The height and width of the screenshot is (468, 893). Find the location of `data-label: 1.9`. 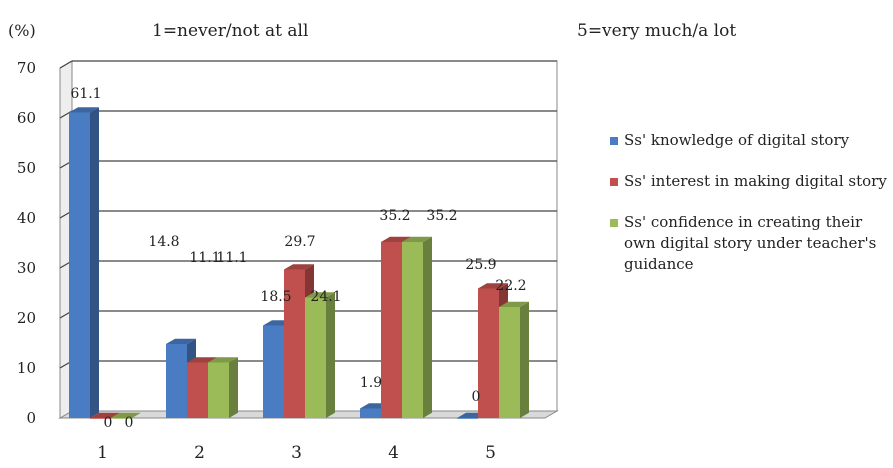

data-label: 1.9 is located at coordinates (371, 383).